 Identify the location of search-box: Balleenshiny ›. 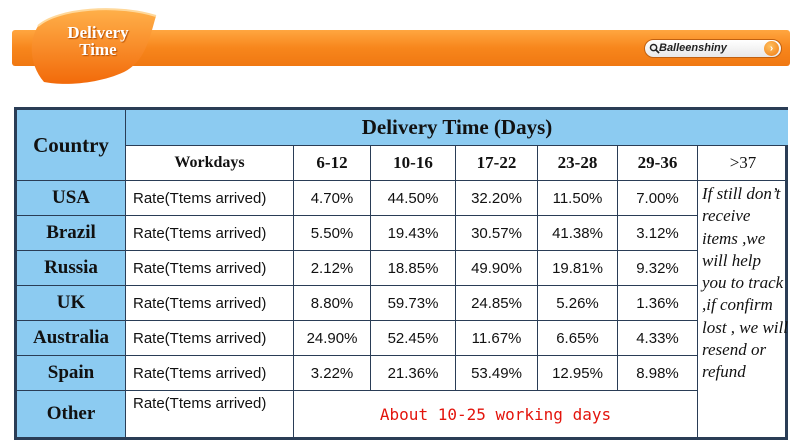
(713, 48).